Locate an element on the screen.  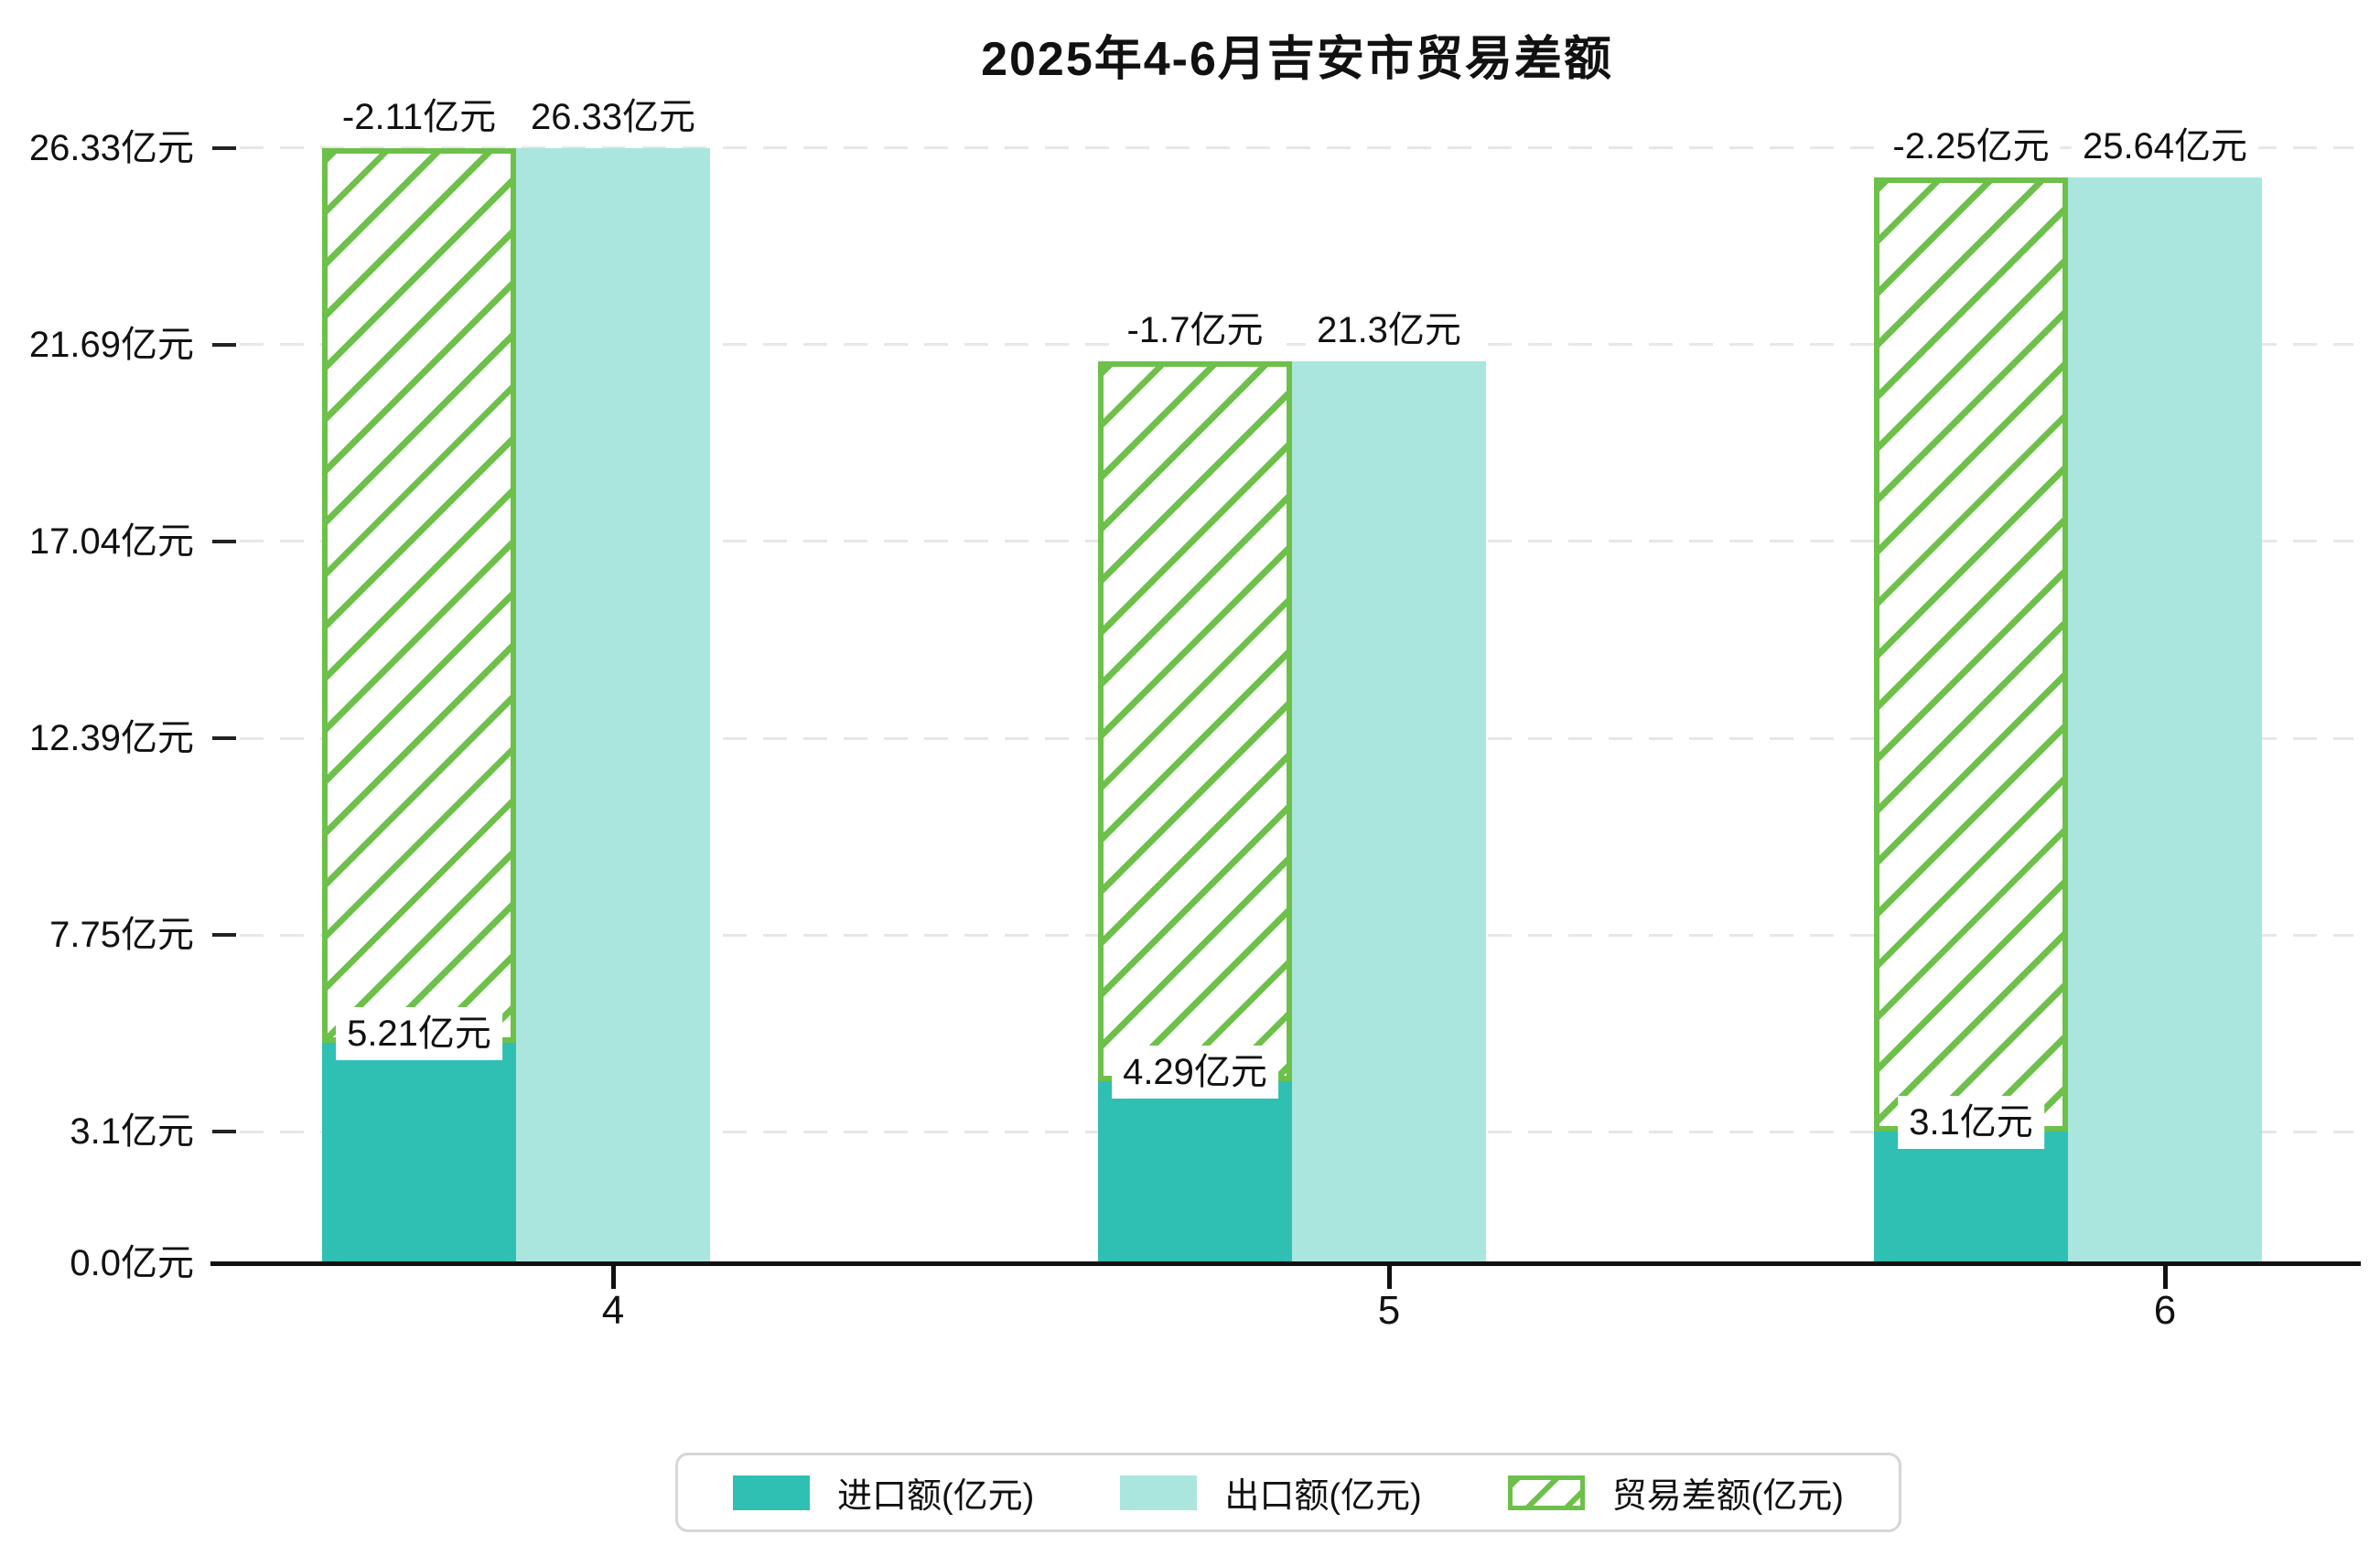
x-axis-line is located at coordinates (1285, 1263).